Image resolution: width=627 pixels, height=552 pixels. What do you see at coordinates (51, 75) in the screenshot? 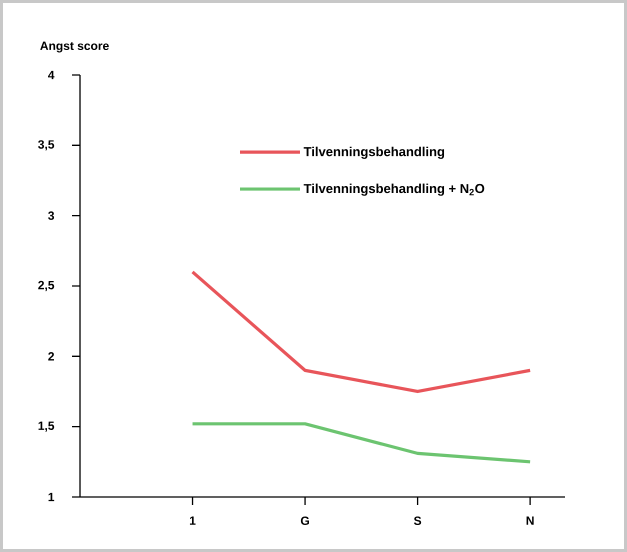
I see `y-tick-label: 4` at bounding box center [51, 75].